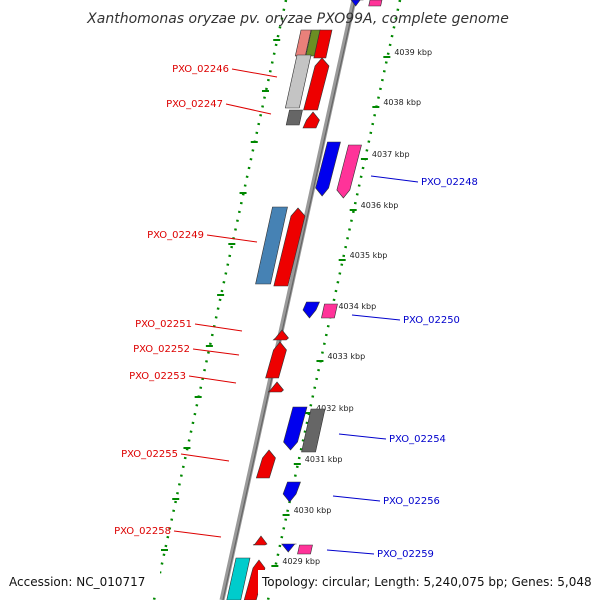  Describe the element at coordinates (175, 235) in the screenshot. I see `gene-label: PXO_02249` at that location.